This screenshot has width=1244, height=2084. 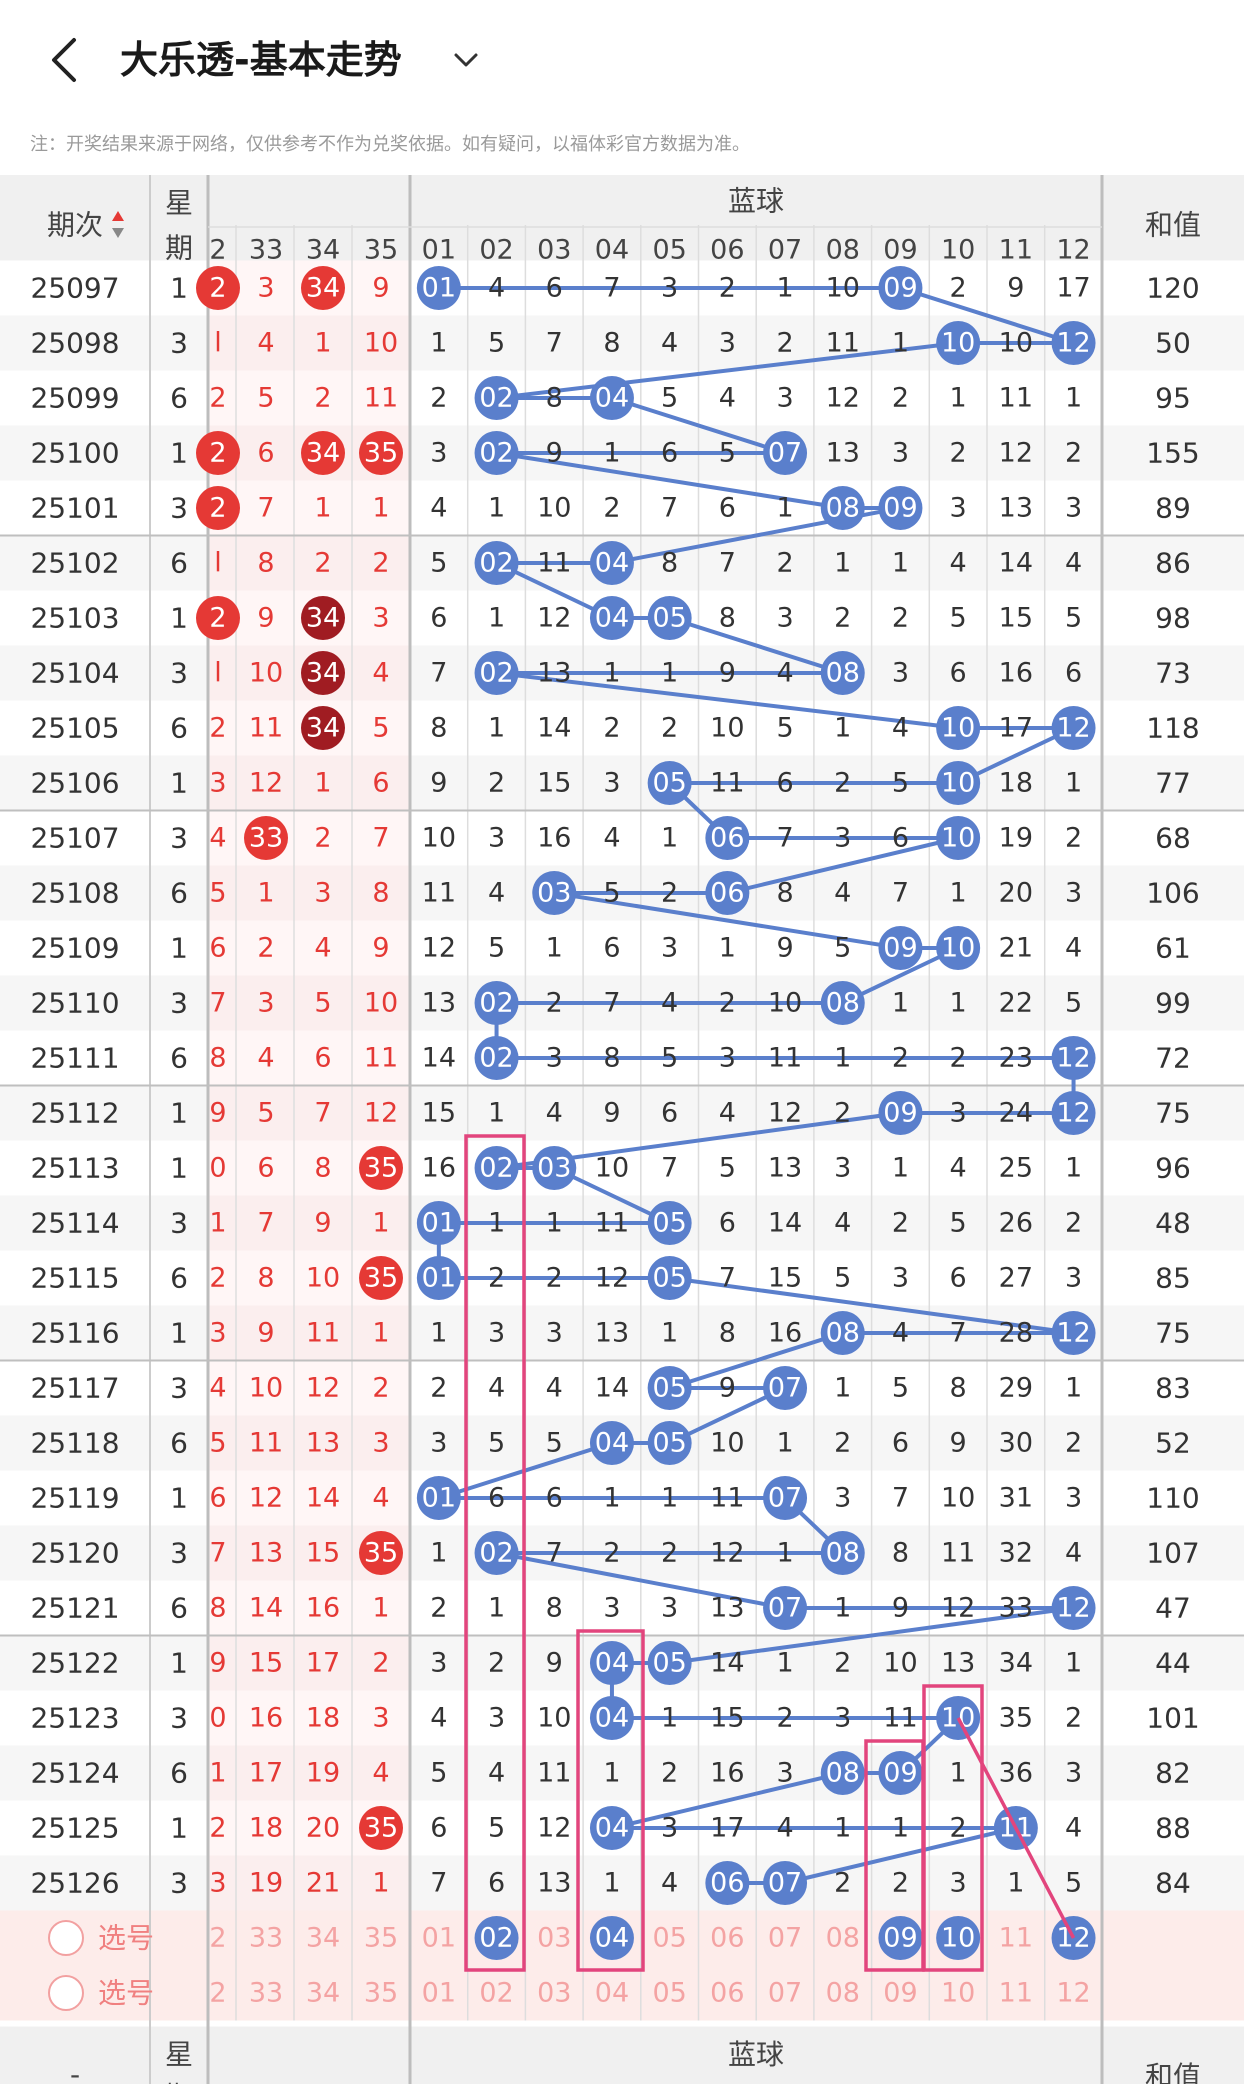 What do you see at coordinates (612, 1993) in the screenshot?
I see `select-blue-option: 04` at bounding box center [612, 1993].